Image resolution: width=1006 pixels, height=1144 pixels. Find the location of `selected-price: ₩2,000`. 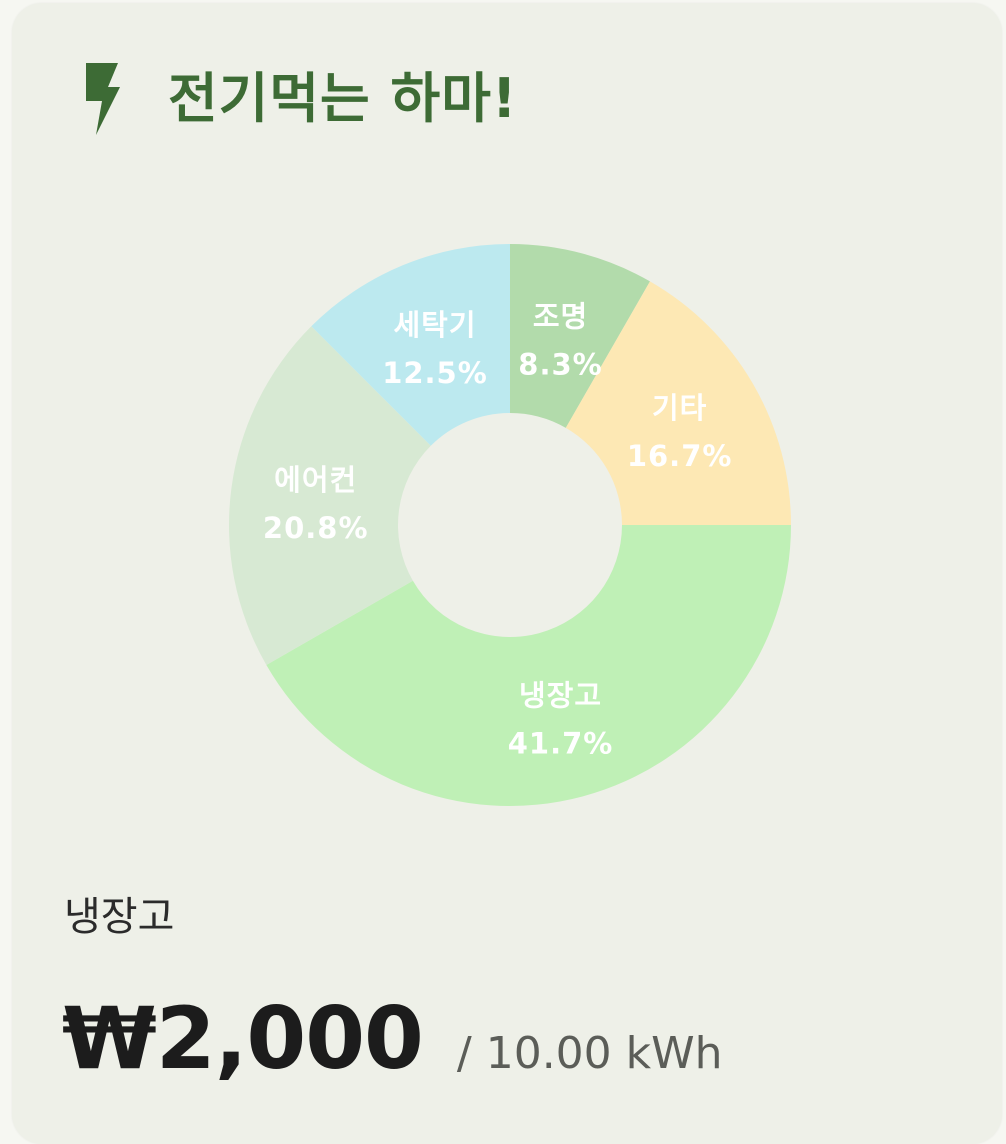

selected-price: ₩2,000 is located at coordinates (243, 1039).